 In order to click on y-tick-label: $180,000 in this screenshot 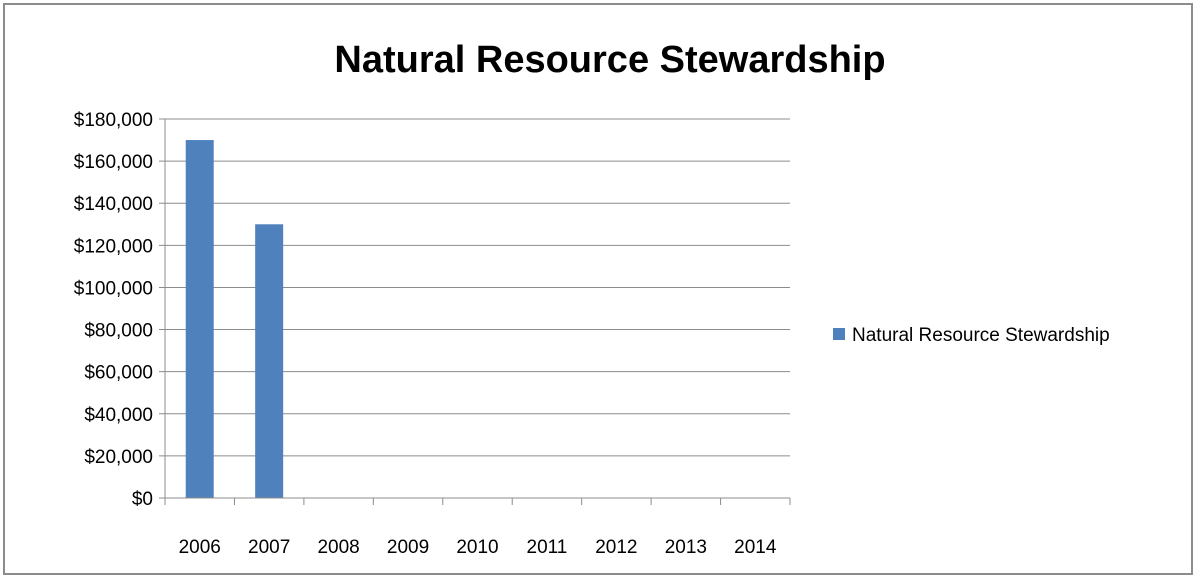, I will do `click(113, 120)`.